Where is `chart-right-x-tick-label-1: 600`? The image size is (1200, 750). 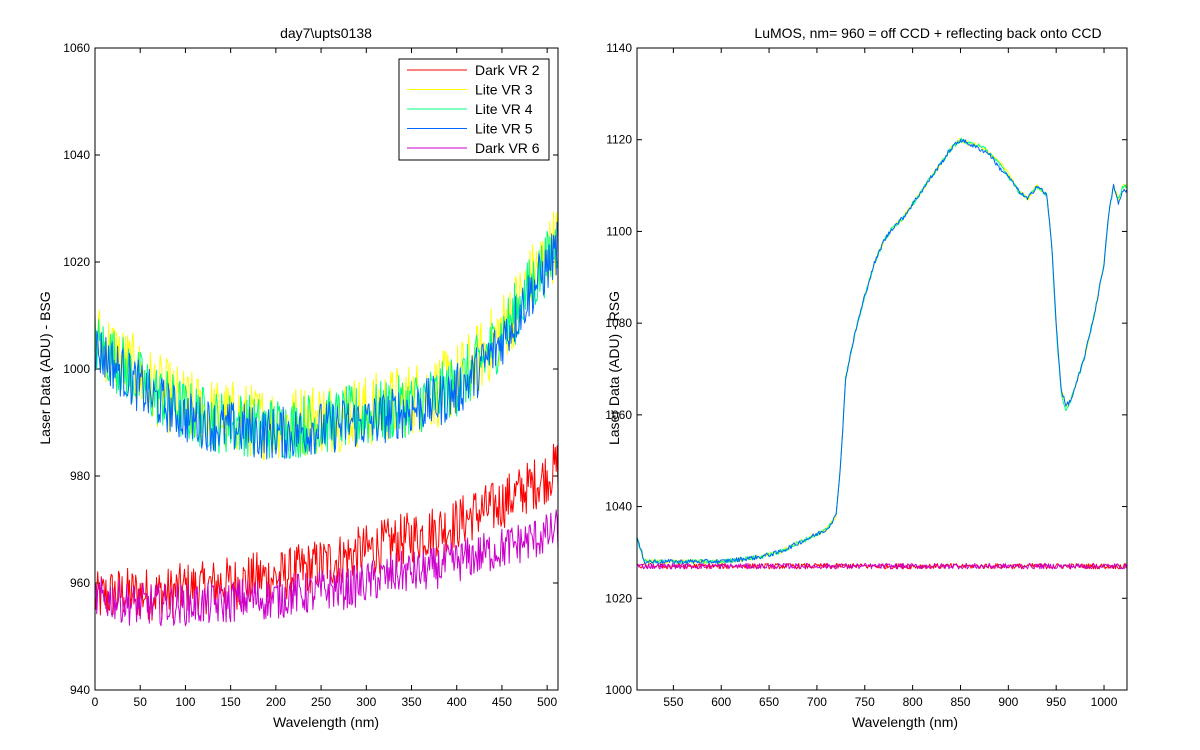 chart-right-x-tick-label-1: 600 is located at coordinates (721, 702).